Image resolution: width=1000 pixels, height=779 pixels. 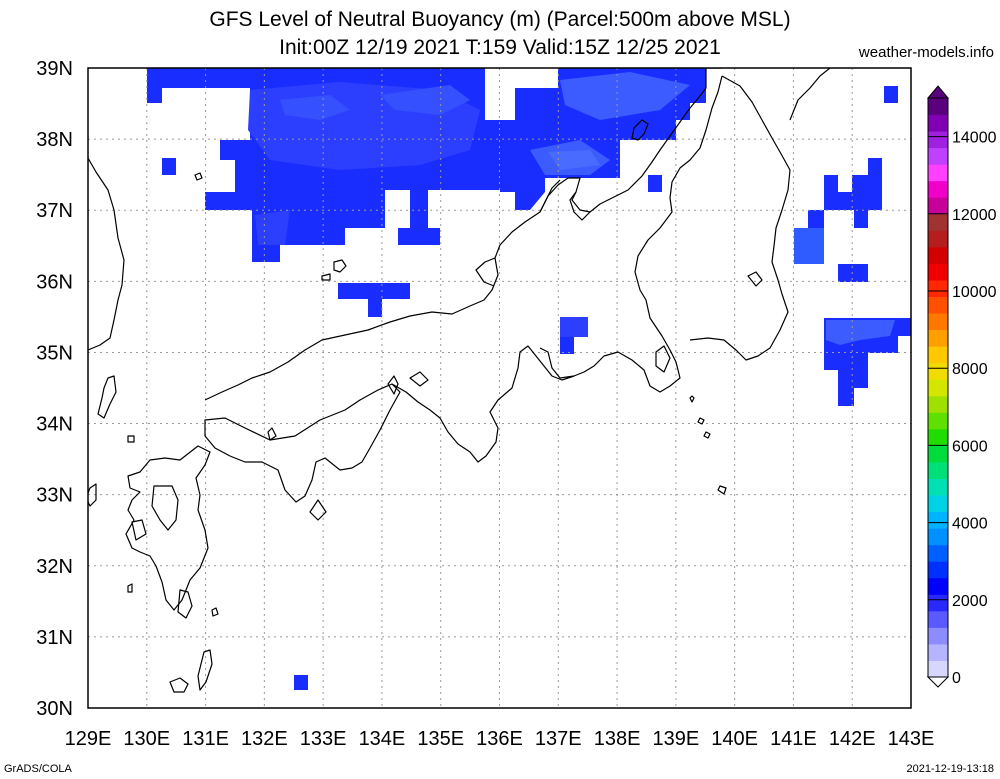 I want to click on coast-korea, so click(x=106, y=254).